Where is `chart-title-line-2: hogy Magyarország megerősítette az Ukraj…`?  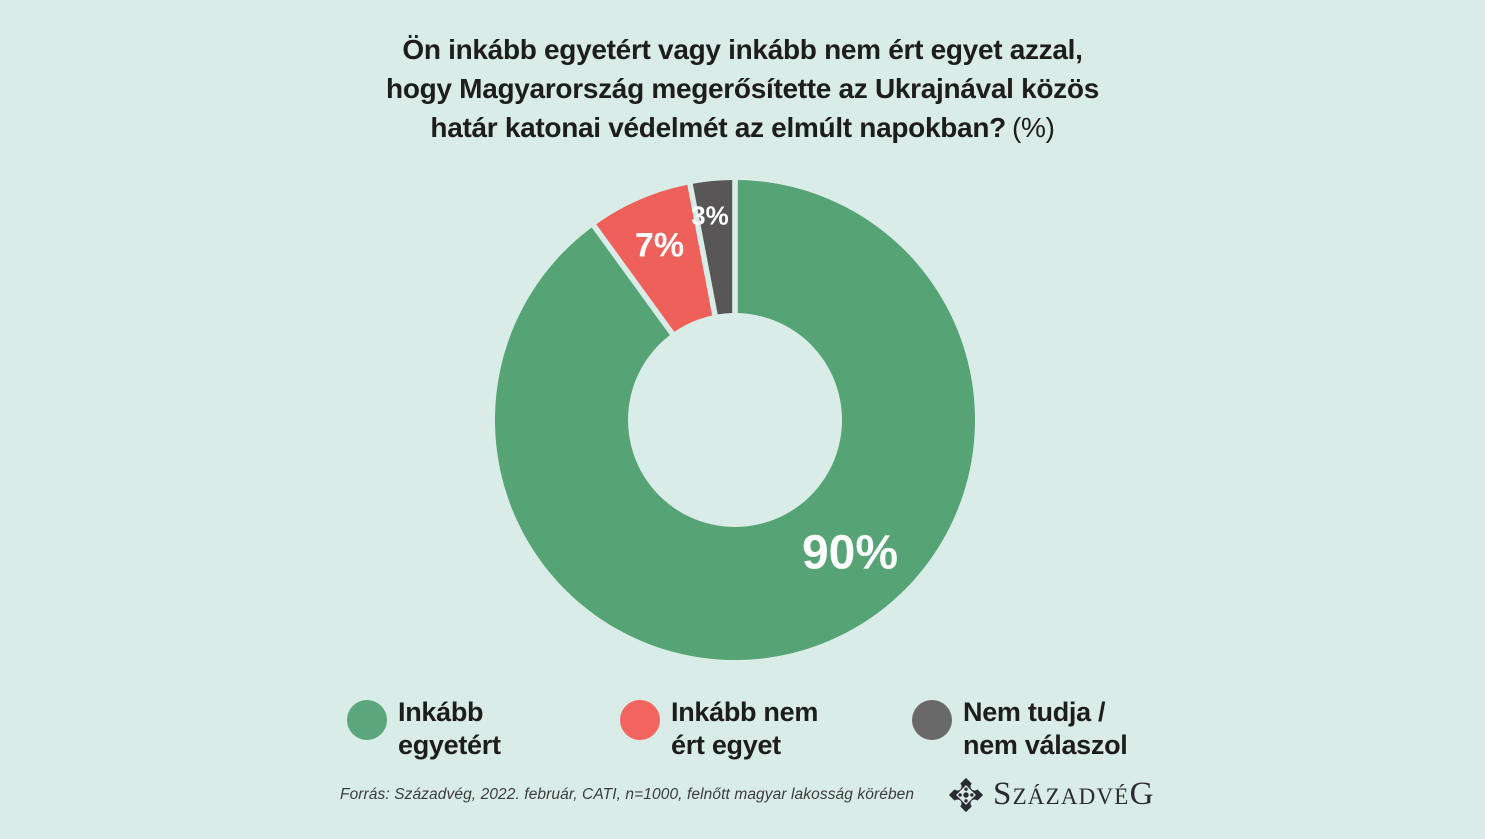 chart-title-line-2: hogy Magyarország megerősítette az Ukraj… is located at coordinates (742, 88).